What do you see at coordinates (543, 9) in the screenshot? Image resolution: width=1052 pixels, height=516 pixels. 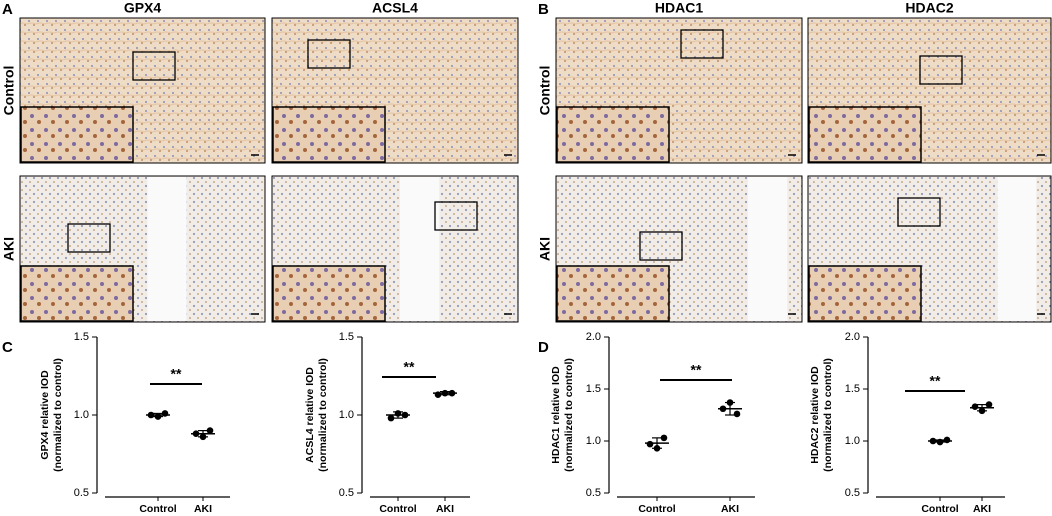 I see `panel-label: B` at bounding box center [543, 9].